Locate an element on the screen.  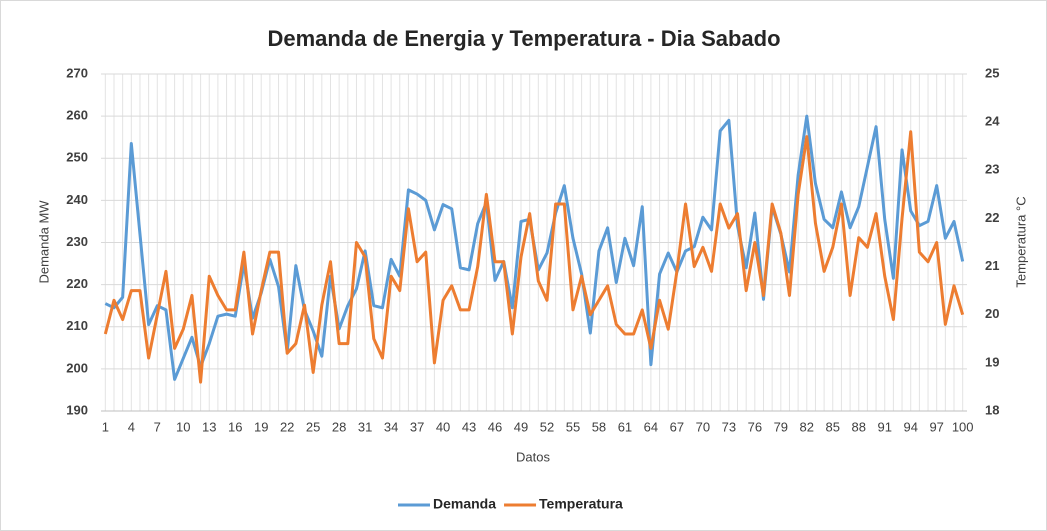
y2-axis-label: Temperatura °C is located at coordinates (1020, 241).